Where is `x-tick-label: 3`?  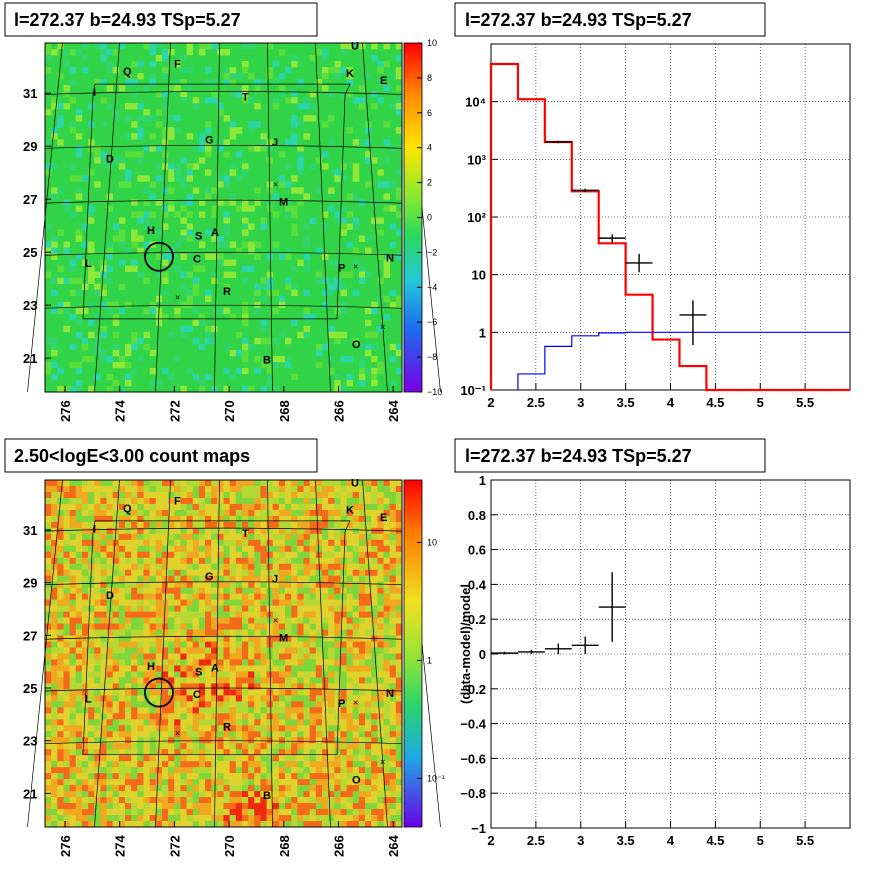
x-tick-label: 3 is located at coordinates (580, 402).